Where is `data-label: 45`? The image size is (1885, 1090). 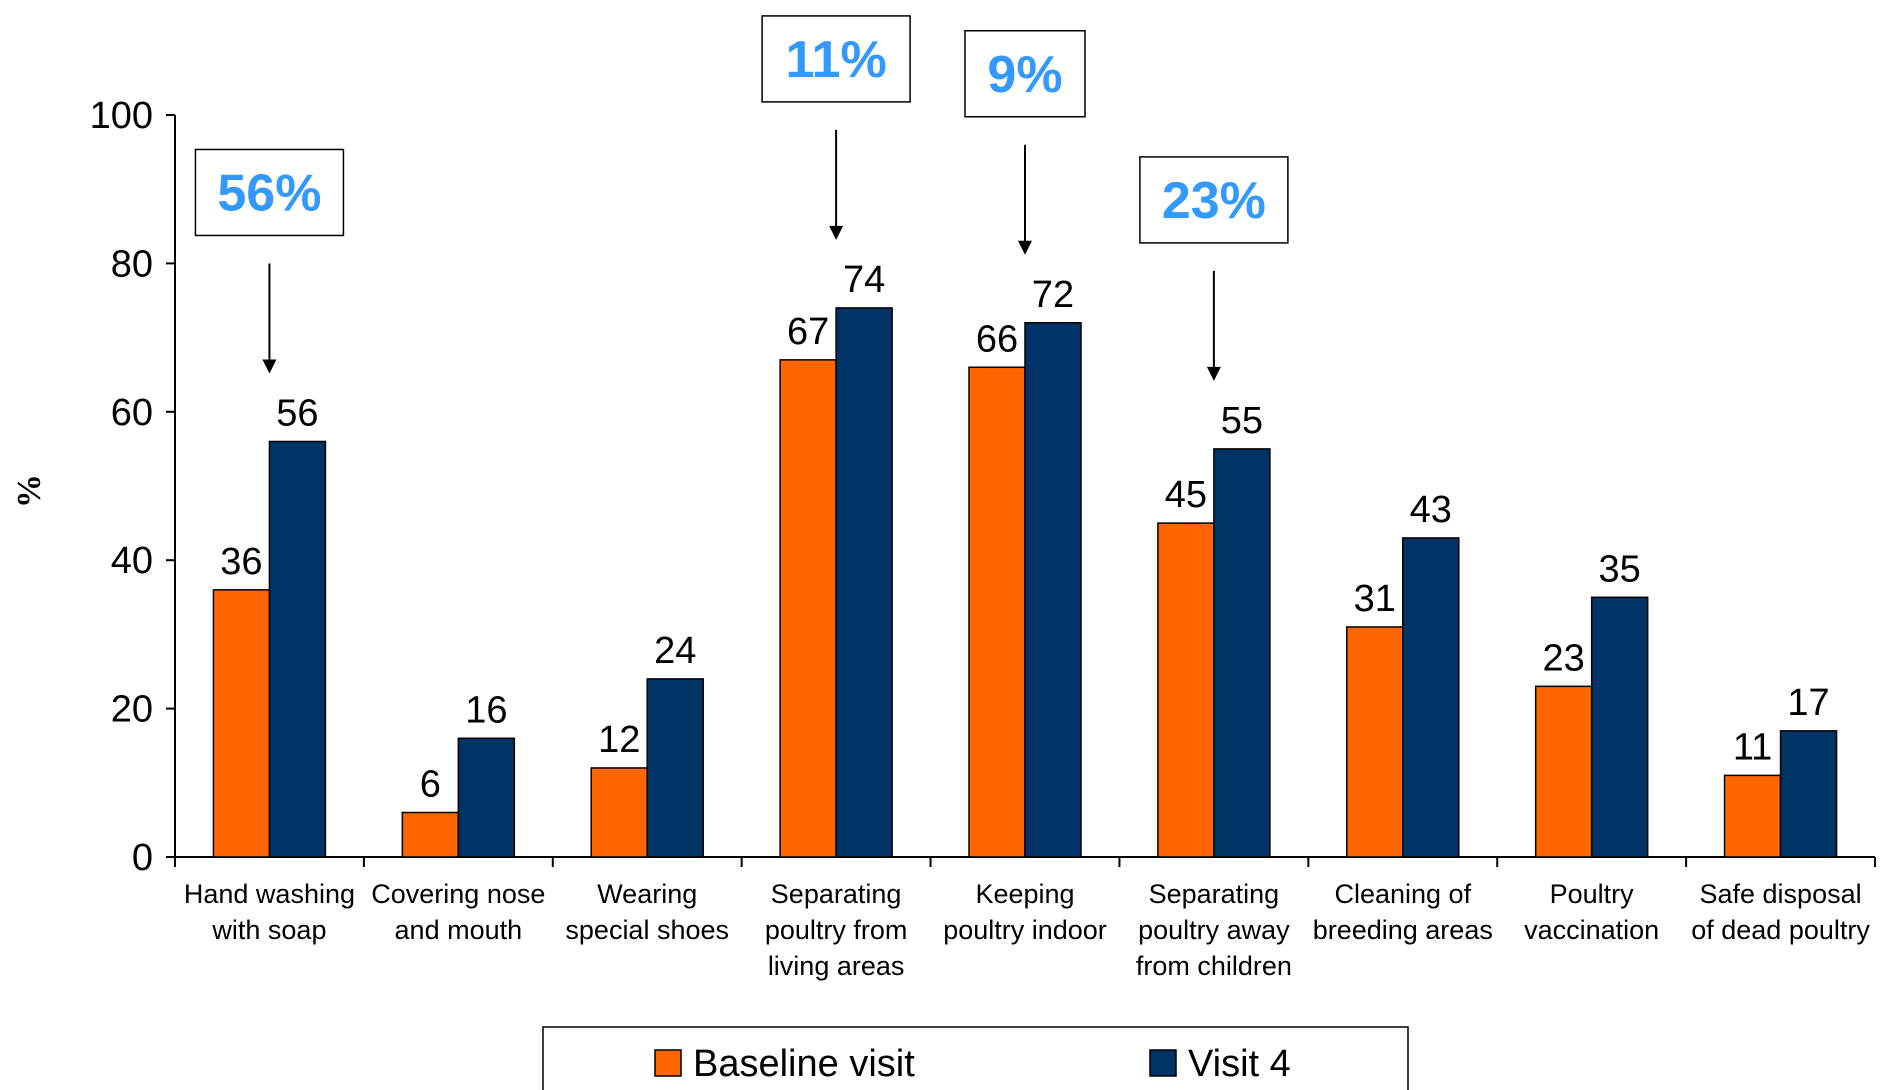
data-label: 45 is located at coordinates (1186, 495).